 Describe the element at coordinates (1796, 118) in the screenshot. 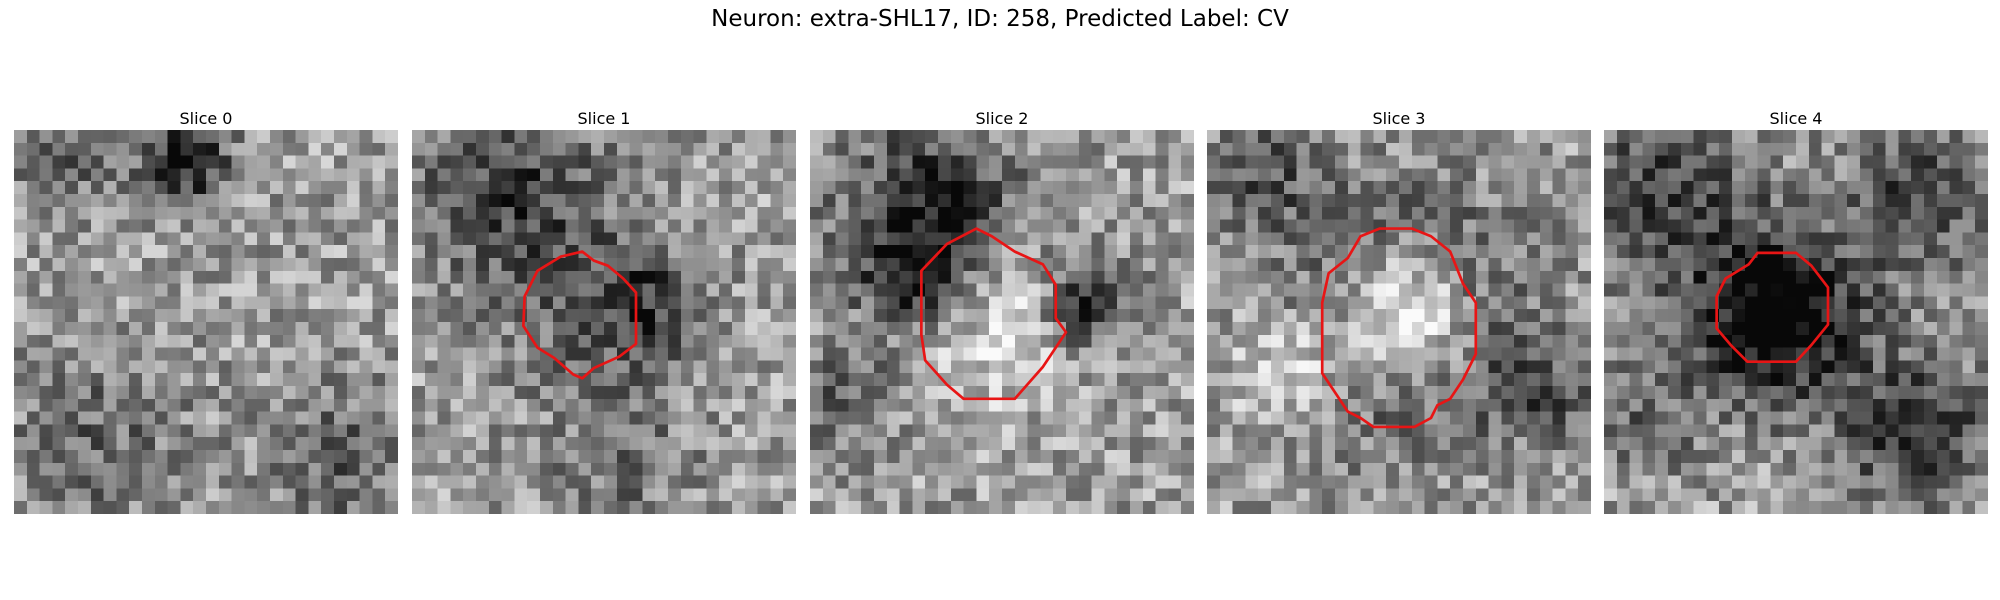

I see `slice-title-4: Slice 4` at that location.